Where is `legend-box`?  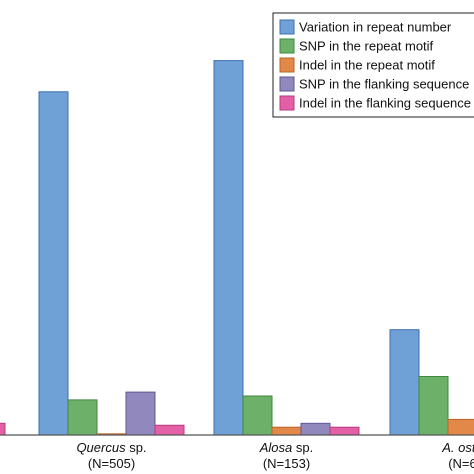 legend-box is located at coordinates (373, 65).